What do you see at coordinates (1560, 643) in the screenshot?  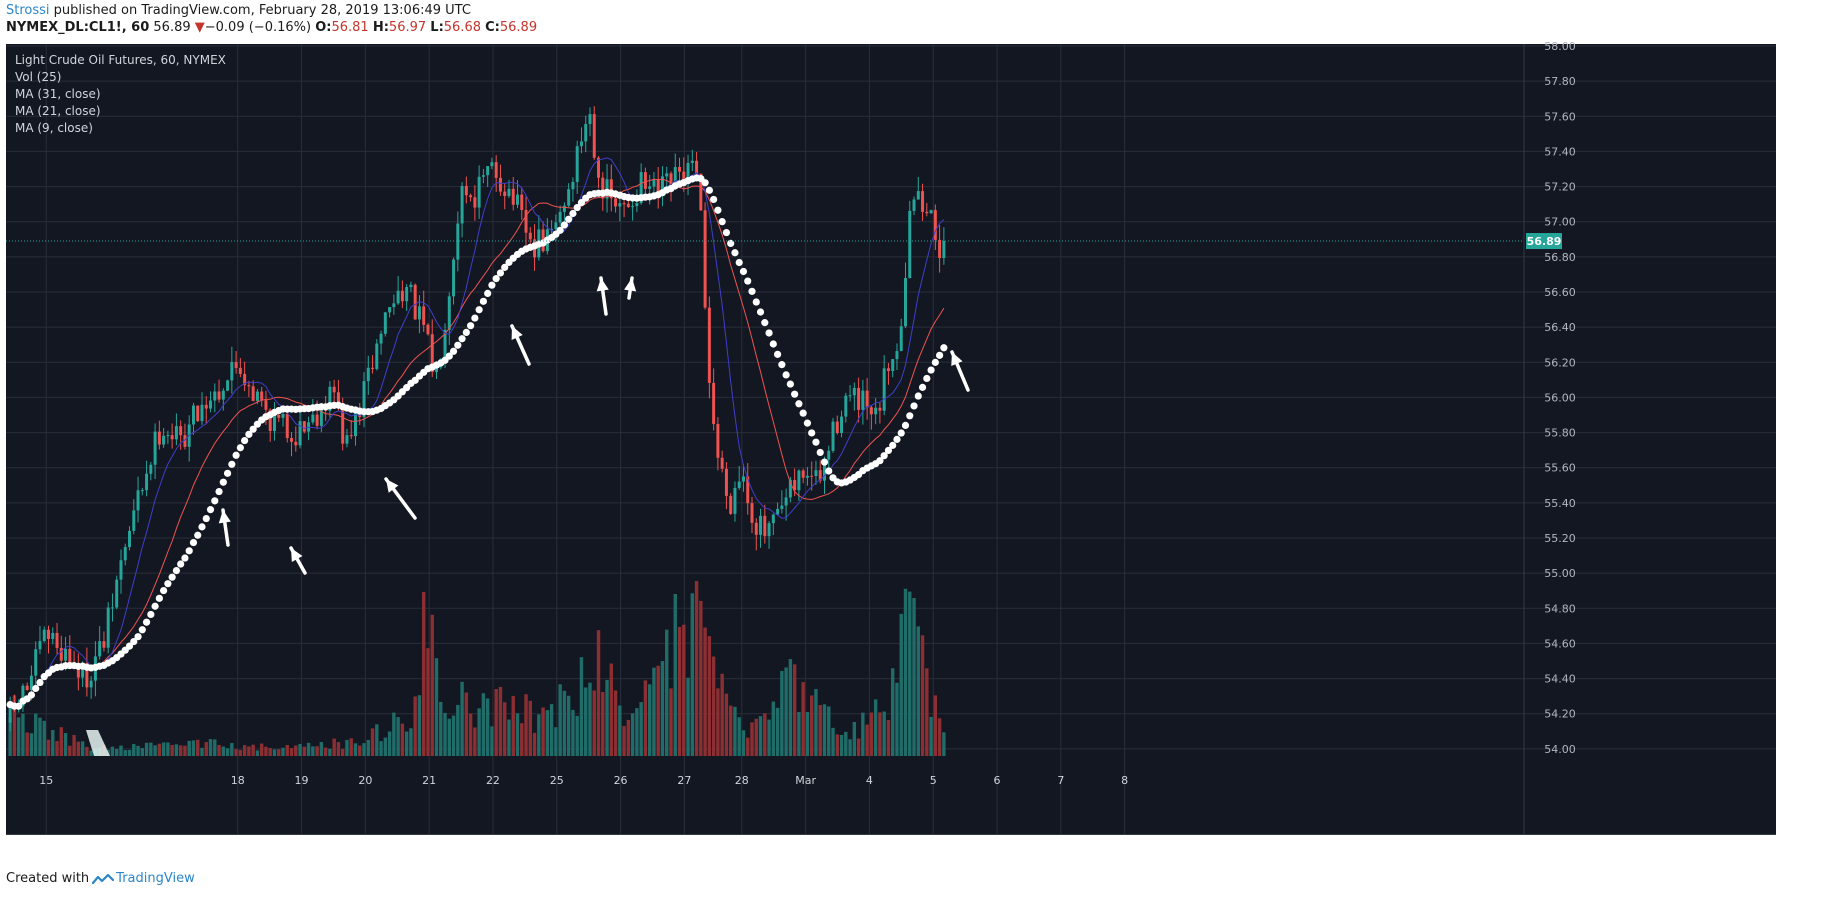 I see `price-tick-label: 54.60` at bounding box center [1560, 643].